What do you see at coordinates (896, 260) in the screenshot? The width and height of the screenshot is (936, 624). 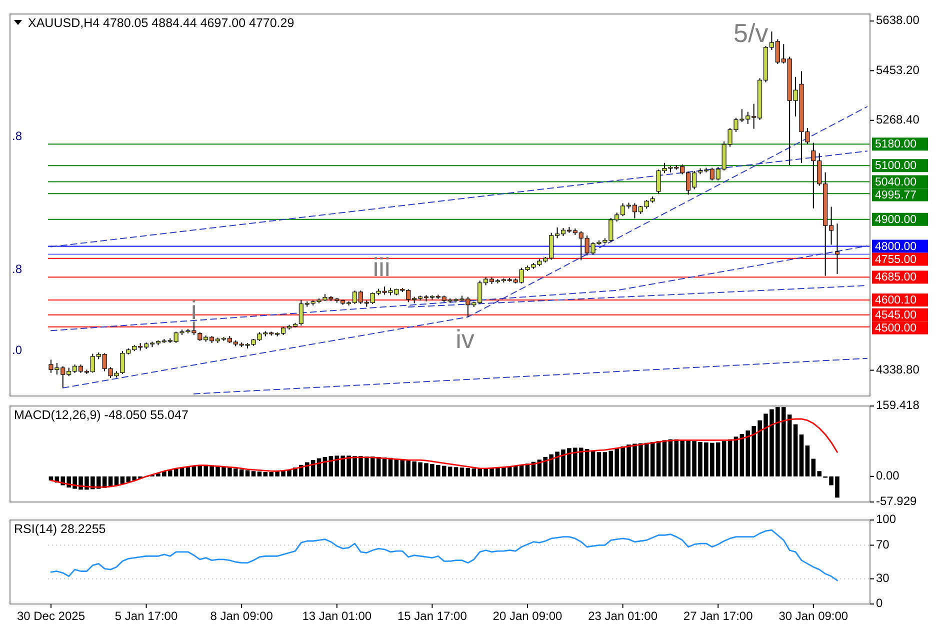 I see `ref-line-label: 4755.00` at bounding box center [896, 260].